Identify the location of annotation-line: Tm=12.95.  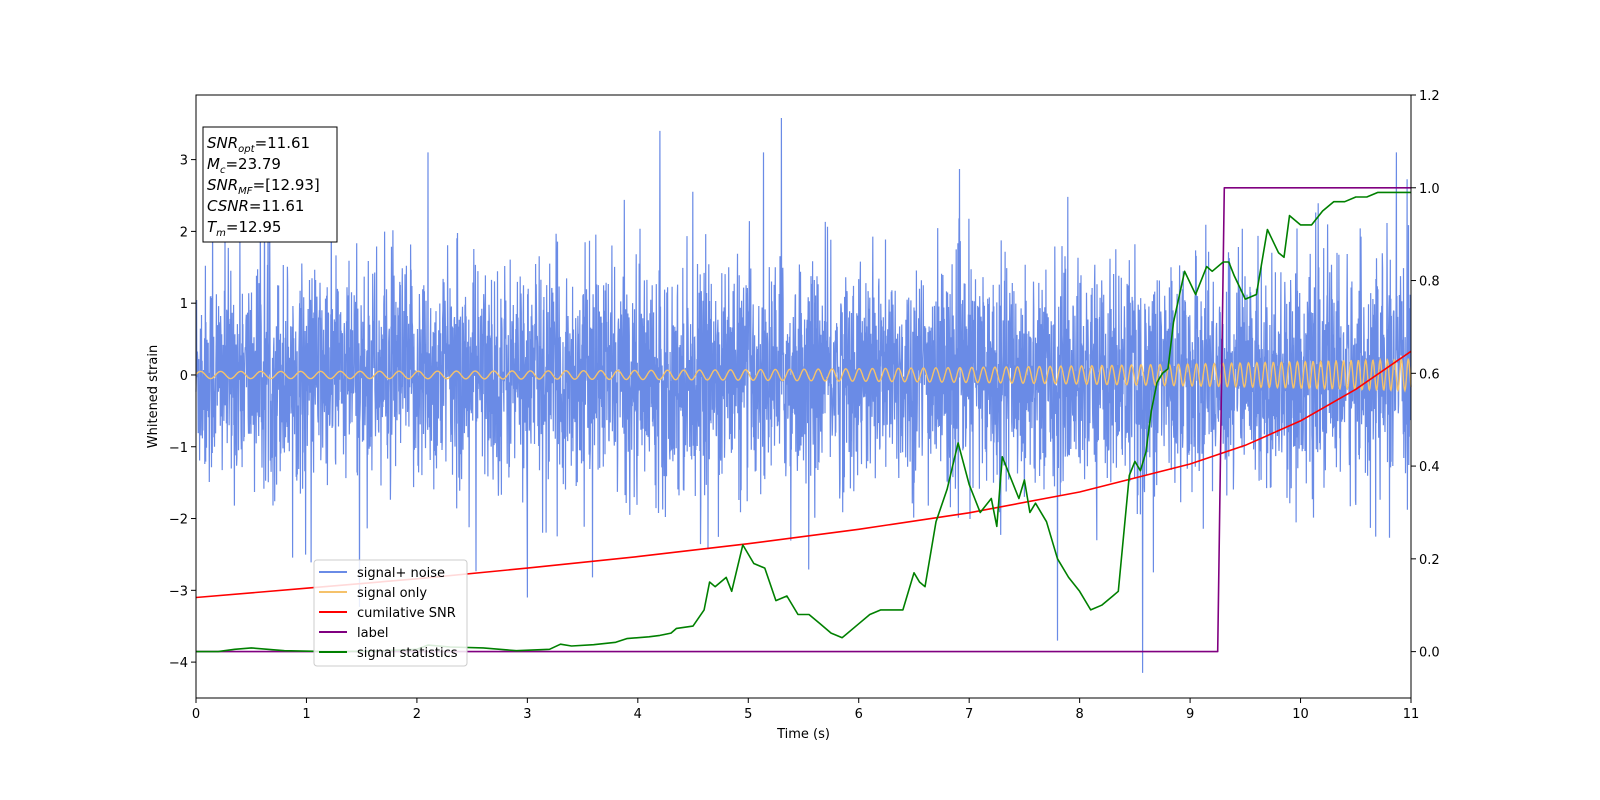
(244, 228).